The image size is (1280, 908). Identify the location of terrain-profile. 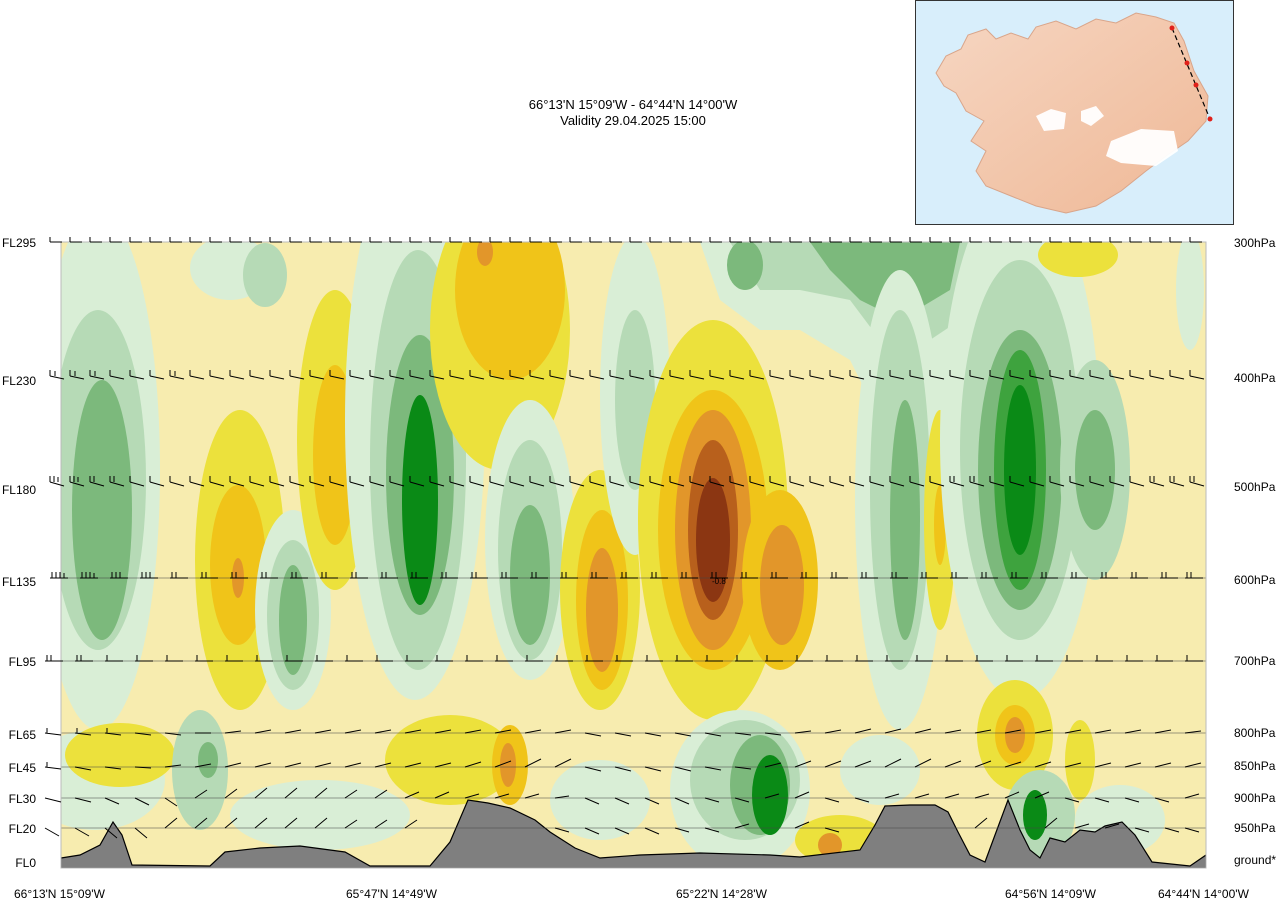
(633, 833).